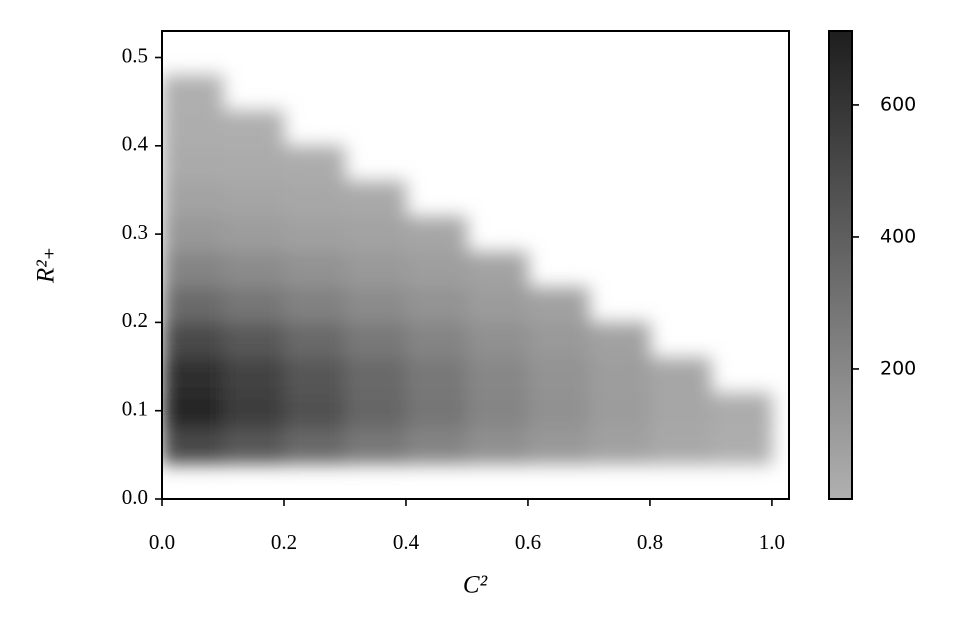 The width and height of the screenshot is (964, 635). Describe the element at coordinates (650, 542) in the screenshot. I see `x-tick-label: 0.8` at that location.